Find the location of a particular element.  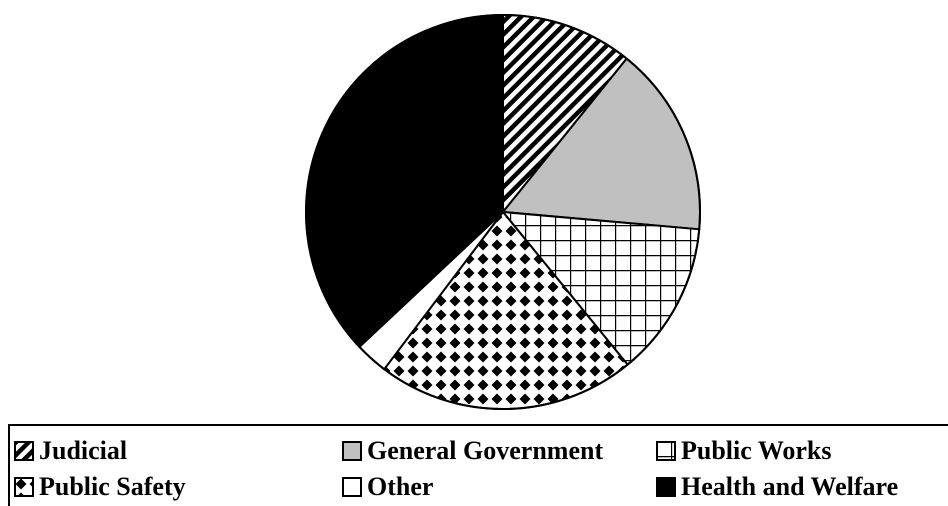

legend-label-other: Other is located at coordinates (400, 486).